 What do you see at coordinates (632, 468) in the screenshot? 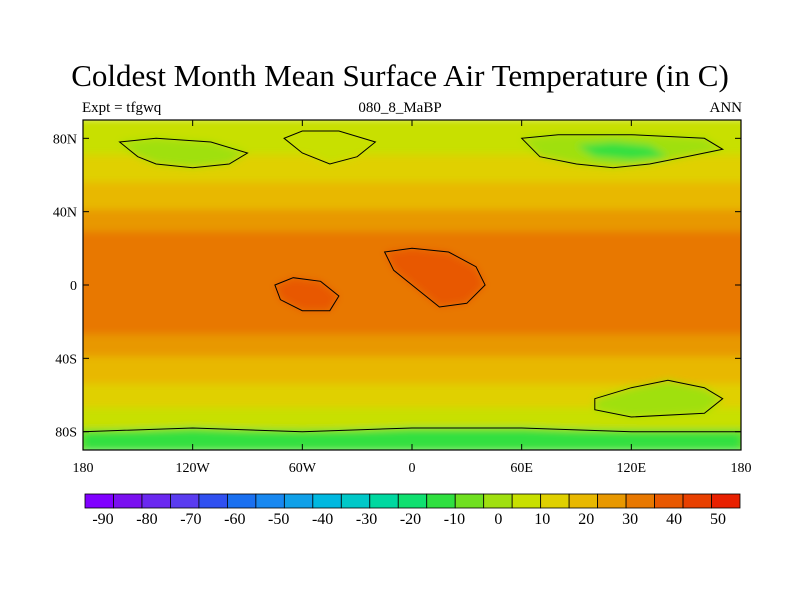
I see `x-tick-label: 120E` at bounding box center [632, 468].